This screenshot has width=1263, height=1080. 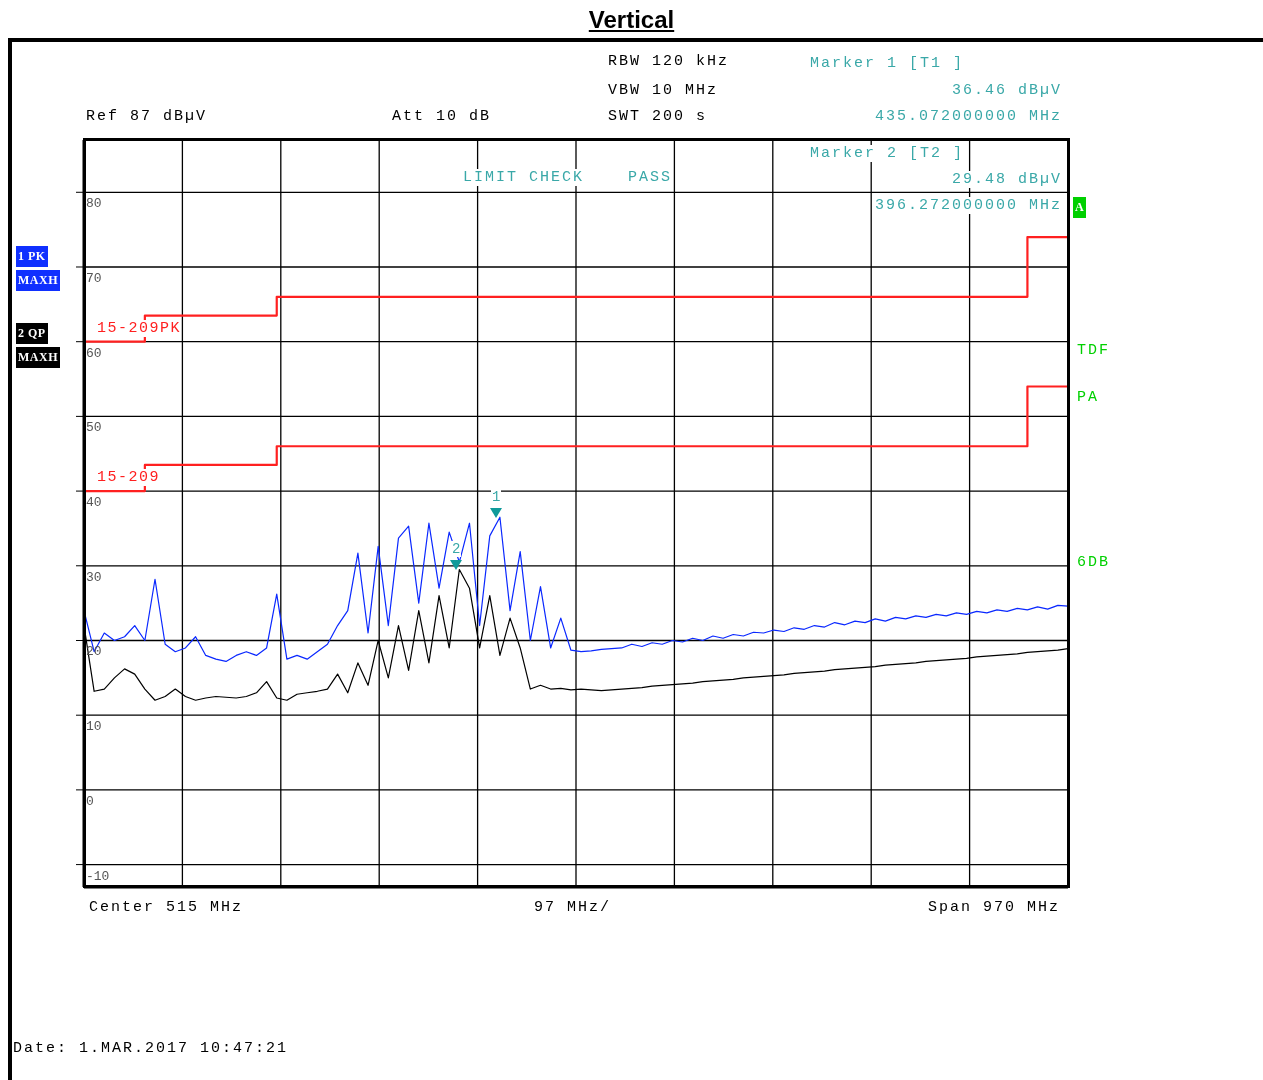 What do you see at coordinates (442, 116) in the screenshot?
I see `text: Att 10 dB` at bounding box center [442, 116].